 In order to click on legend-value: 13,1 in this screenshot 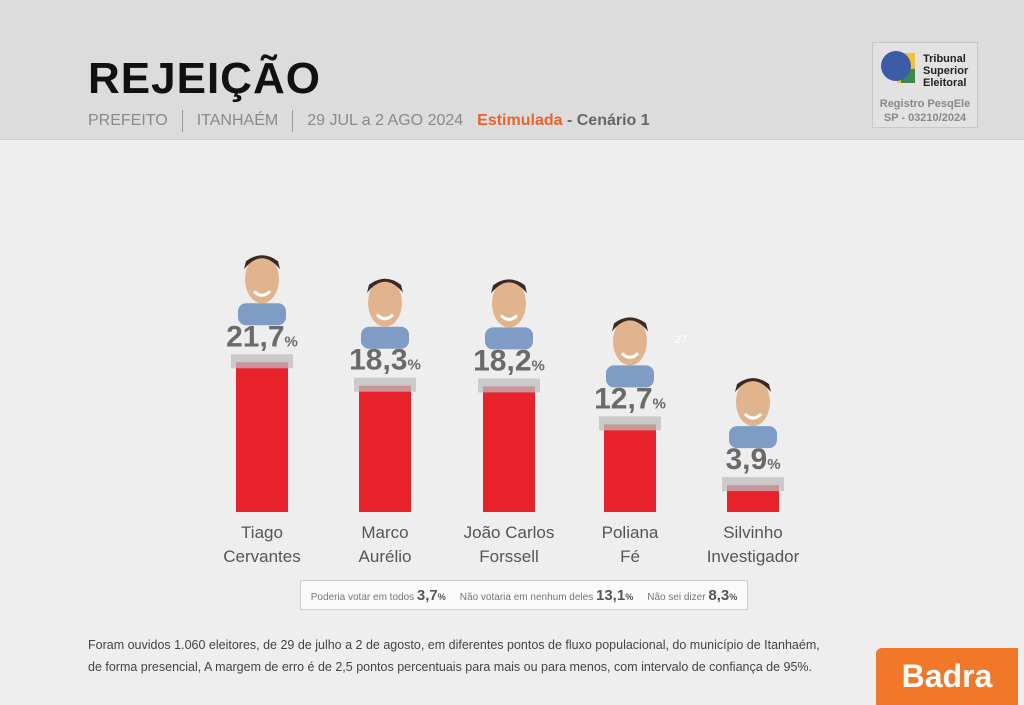, I will do `click(611, 595)`.